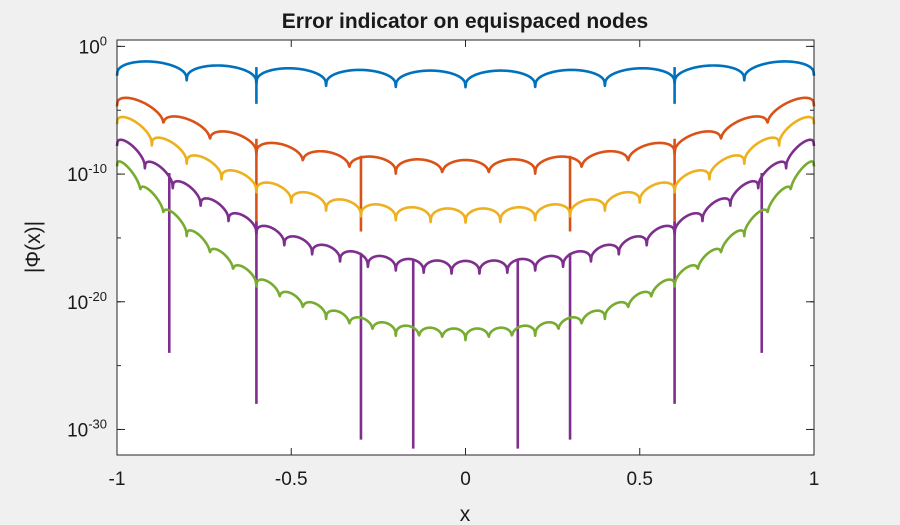  Describe the element at coordinates (87, 173) in the screenshot. I see `y-tick-label-1: 10-10` at that location.